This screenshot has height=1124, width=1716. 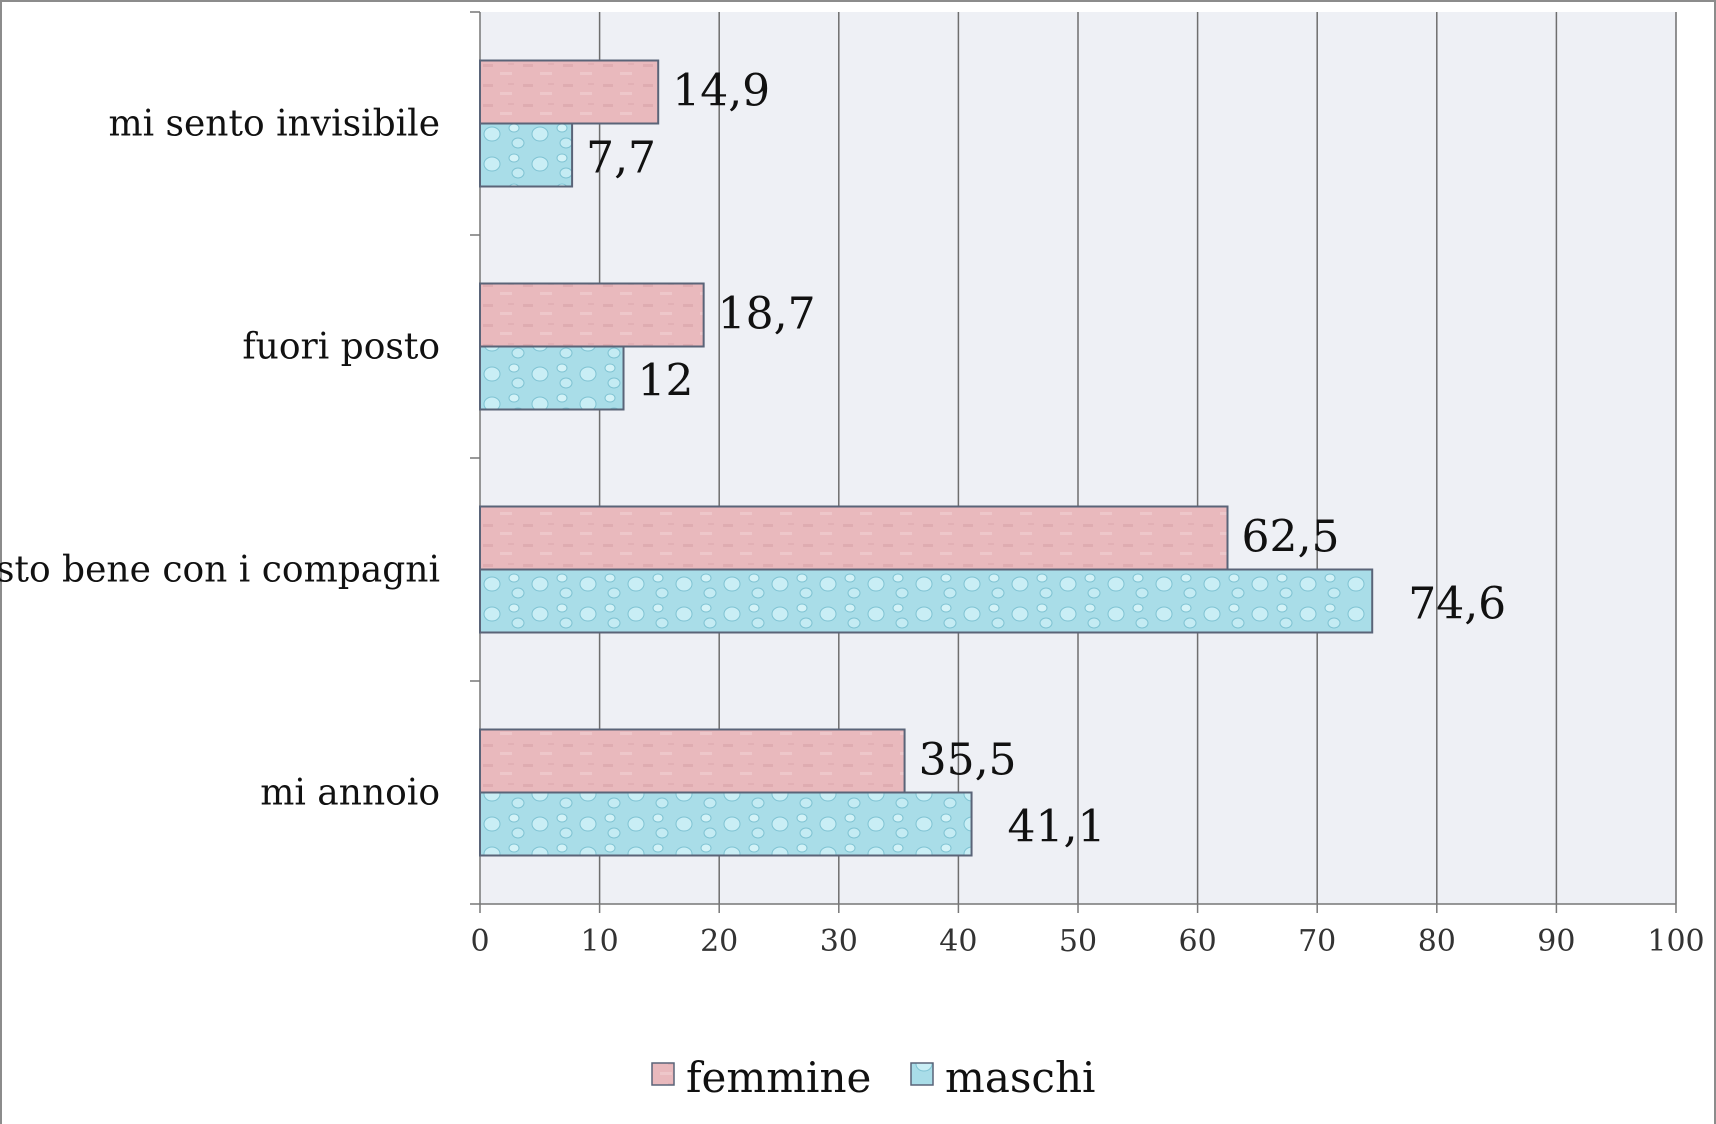 I want to click on x-tick-label: 30, so click(x=839, y=941).